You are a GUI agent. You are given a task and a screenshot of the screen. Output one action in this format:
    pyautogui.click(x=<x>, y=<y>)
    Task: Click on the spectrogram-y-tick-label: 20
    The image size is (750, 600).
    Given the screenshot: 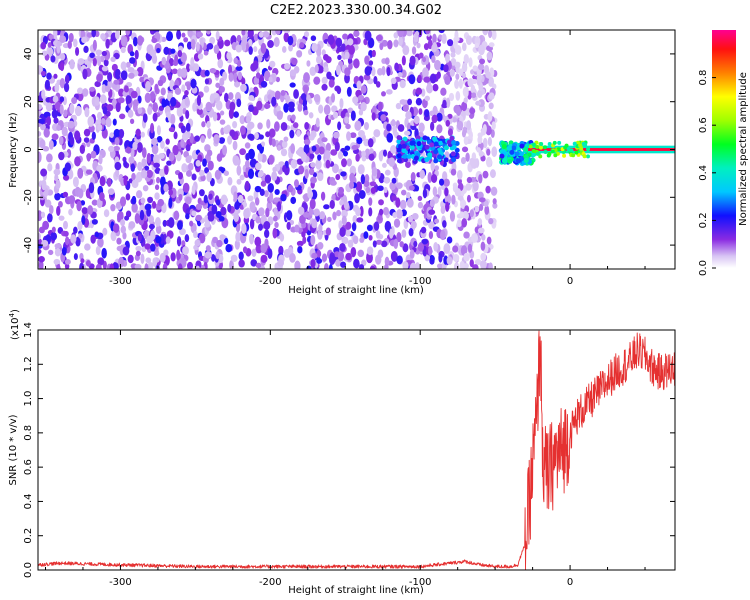 What is the action you would take?
    pyautogui.click(x=28, y=101)
    